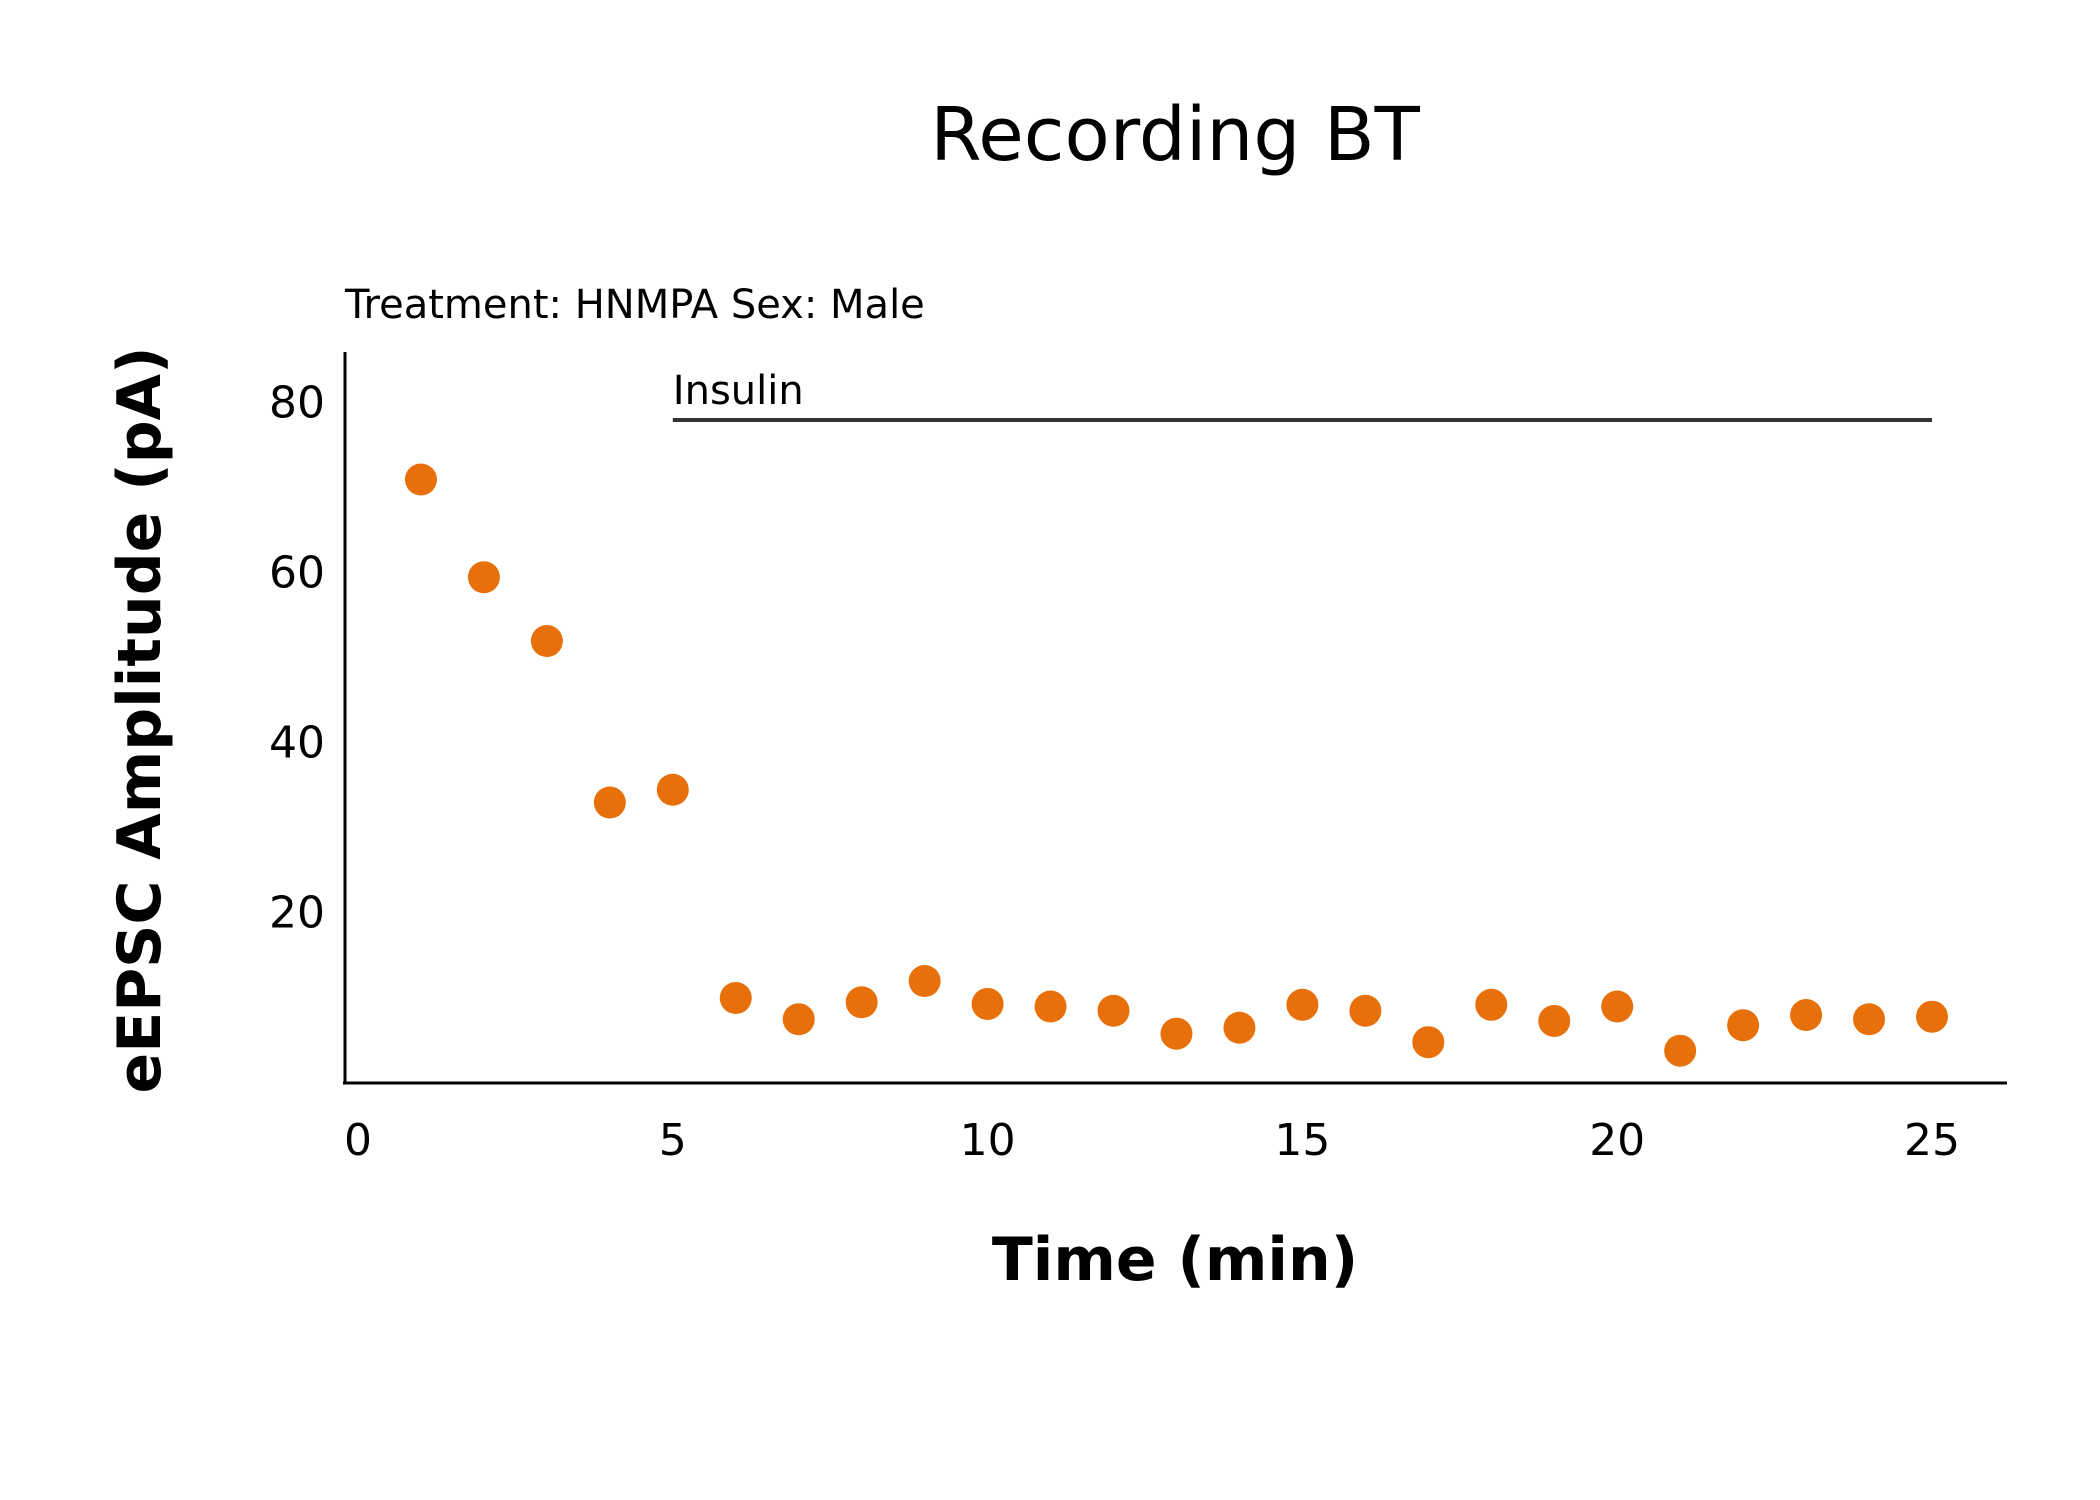  What do you see at coordinates (358, 1140) in the screenshot?
I see `x-tick-label: 0` at bounding box center [358, 1140].